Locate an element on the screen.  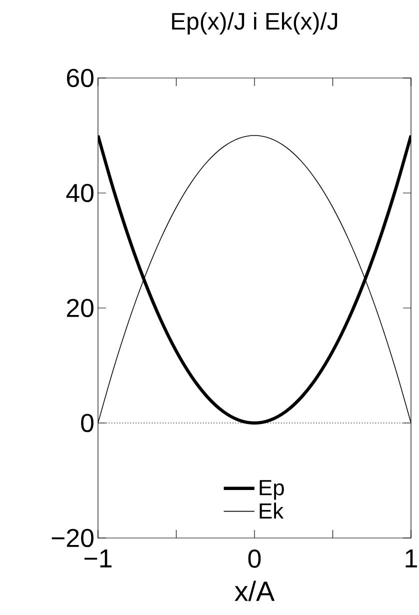
y-tick-label: 60 is located at coordinates (80, 78).